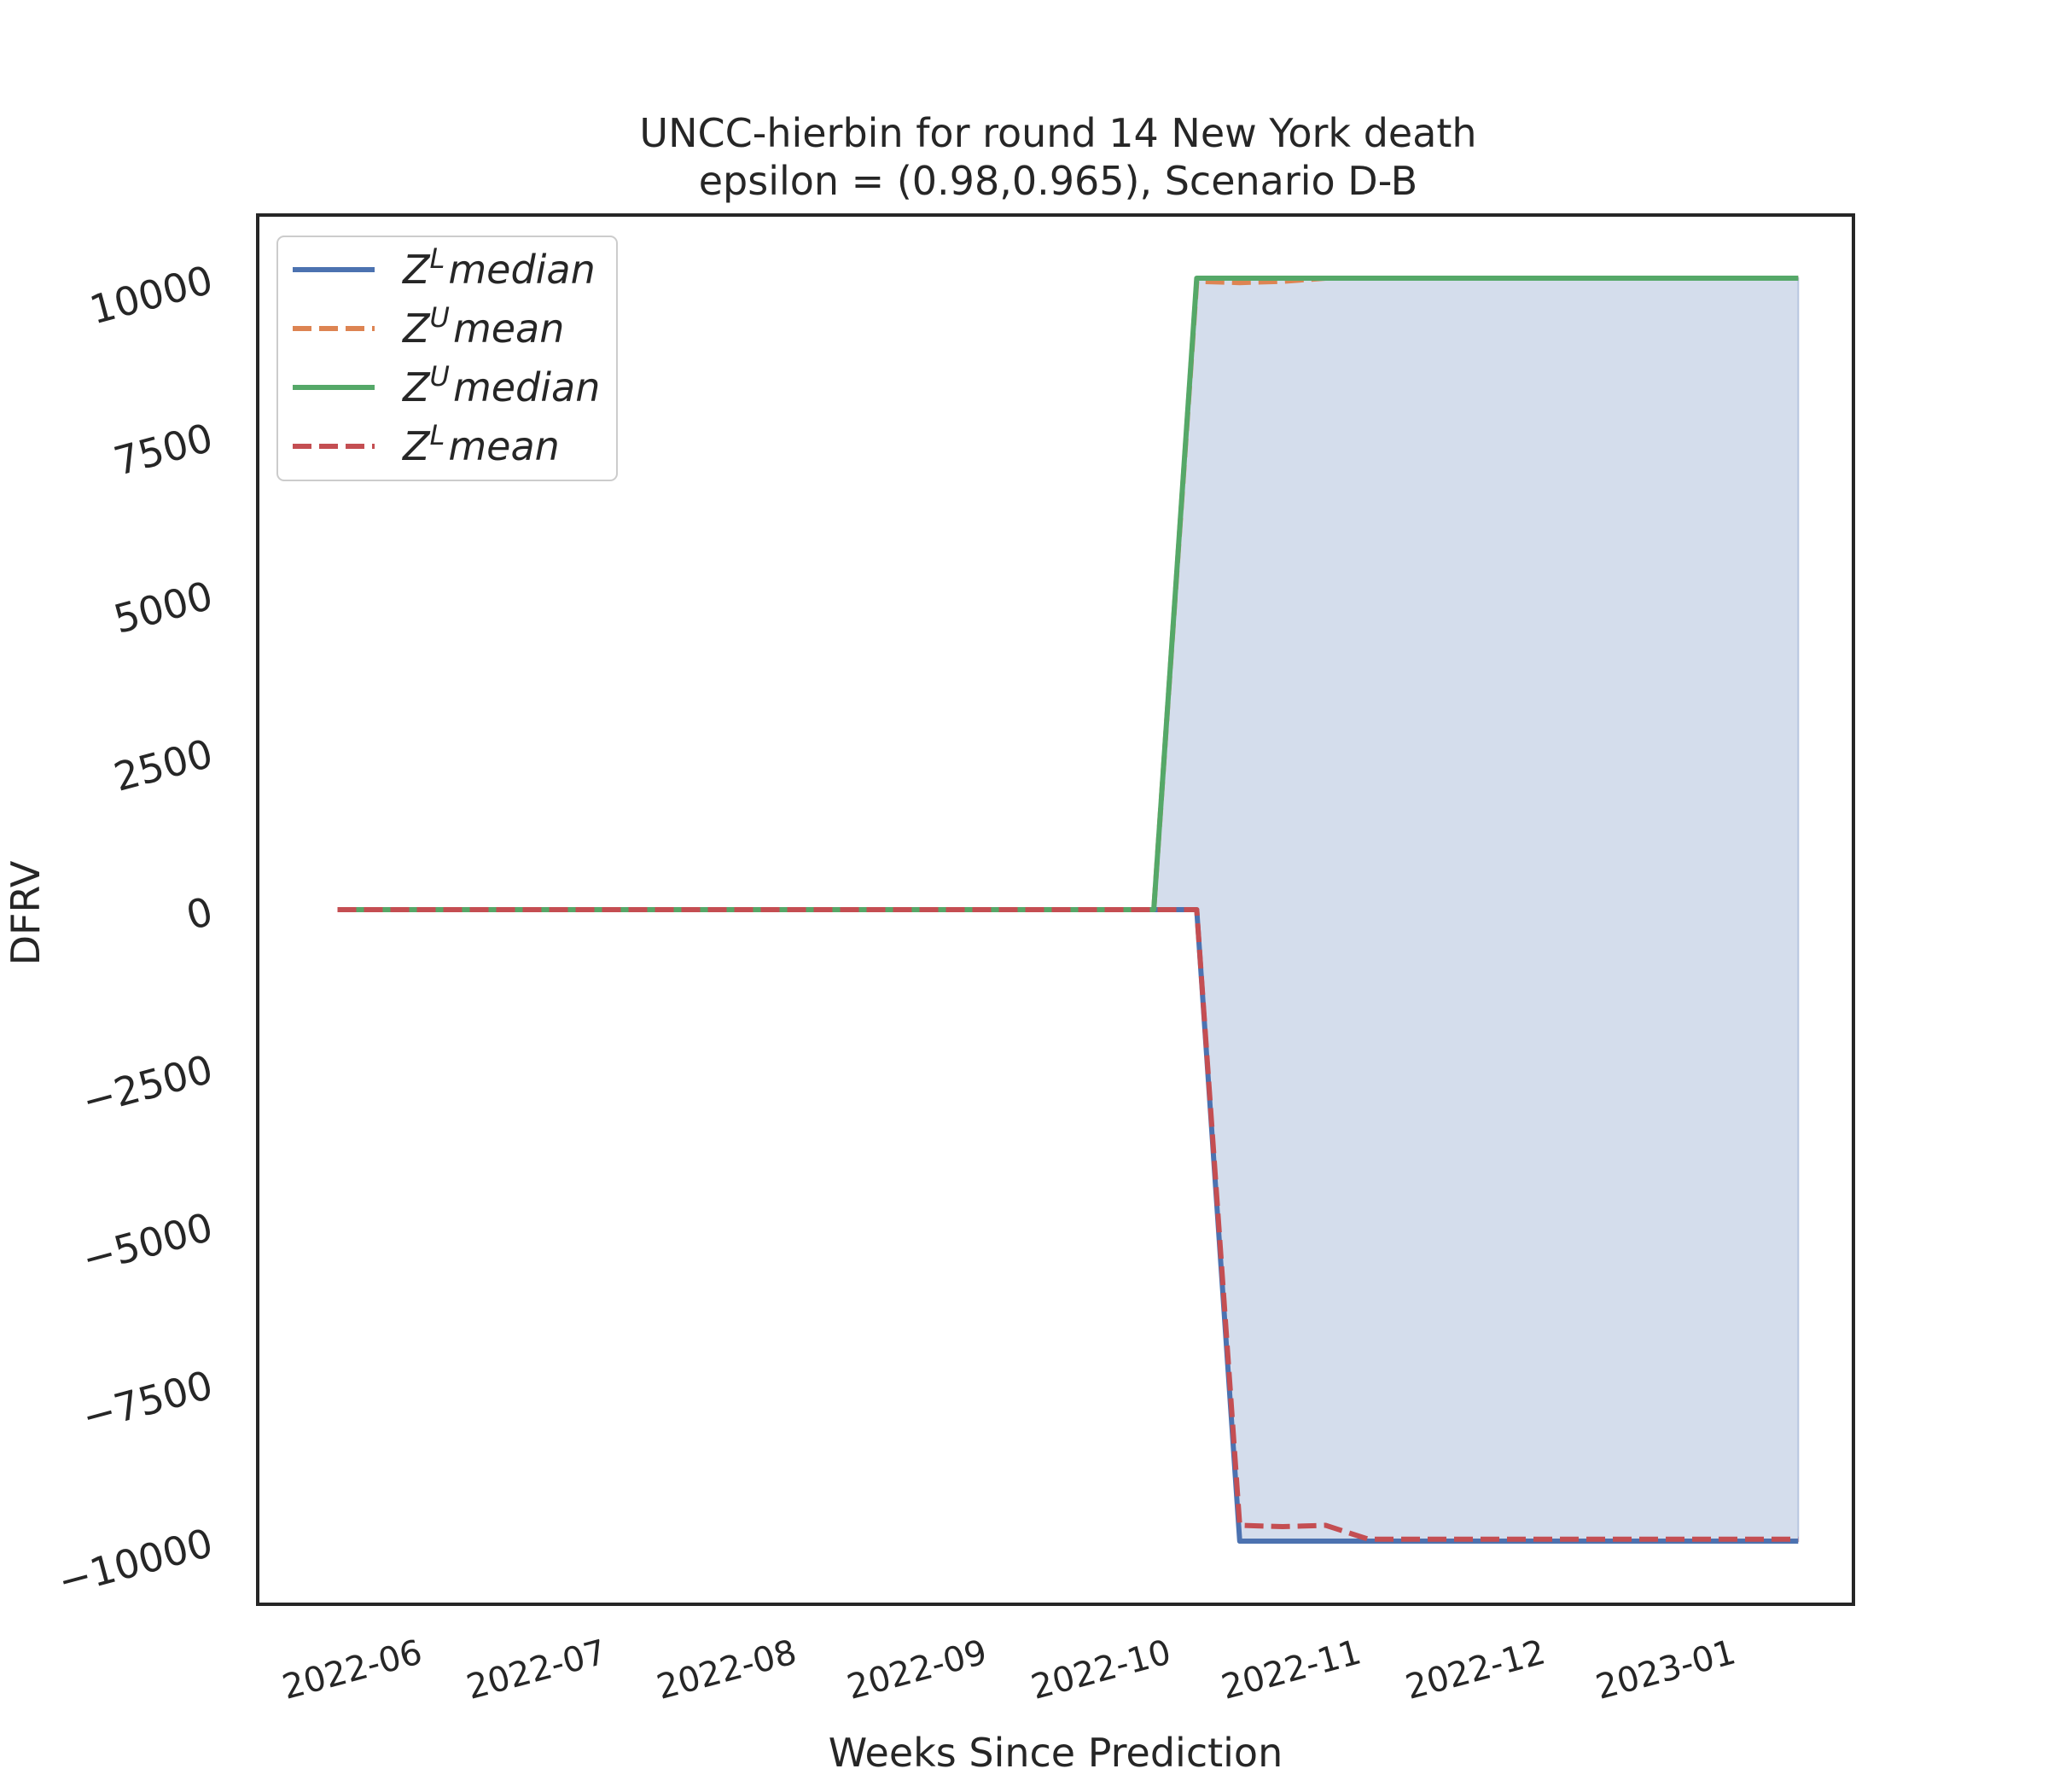 The width and height of the screenshot is (2048, 1792). Describe the element at coordinates (1056, 1753) in the screenshot. I see `x-axis-label: Weeks Since Prediction` at that location.